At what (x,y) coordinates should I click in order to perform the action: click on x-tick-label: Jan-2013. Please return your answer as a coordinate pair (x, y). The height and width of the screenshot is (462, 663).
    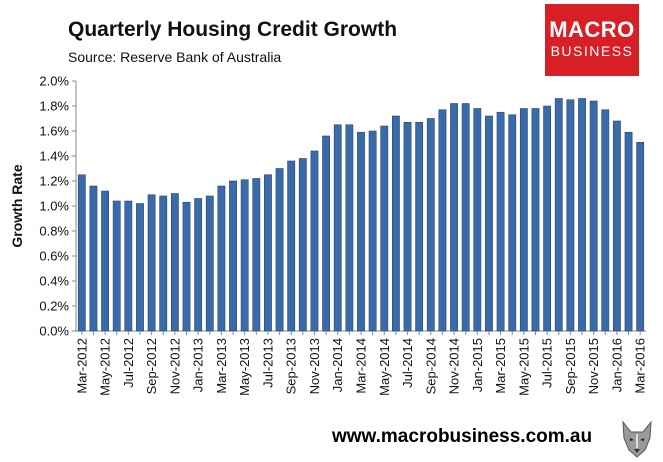
    Looking at the image, I should click on (198, 365).